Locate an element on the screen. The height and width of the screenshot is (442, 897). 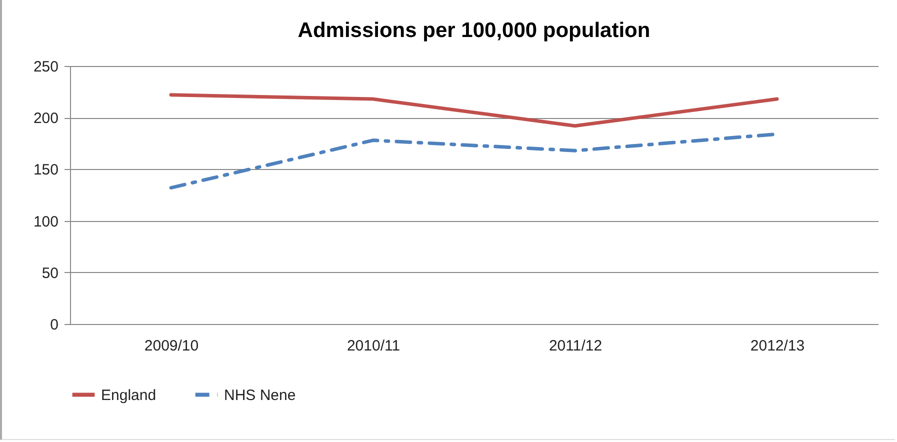
x-tick-label: 2009/10 is located at coordinates (171, 346).